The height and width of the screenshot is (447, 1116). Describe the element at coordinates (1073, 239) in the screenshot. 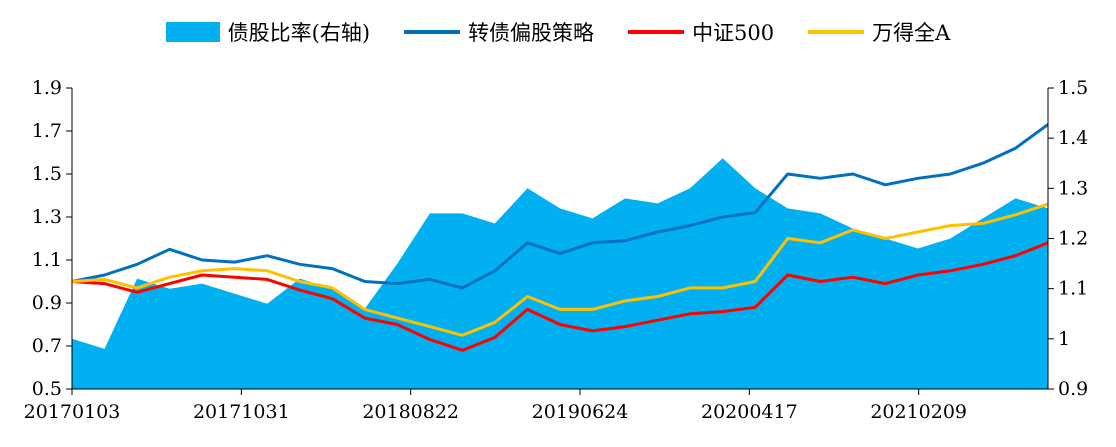

I see `y-tick-label-right: 1.2` at that location.